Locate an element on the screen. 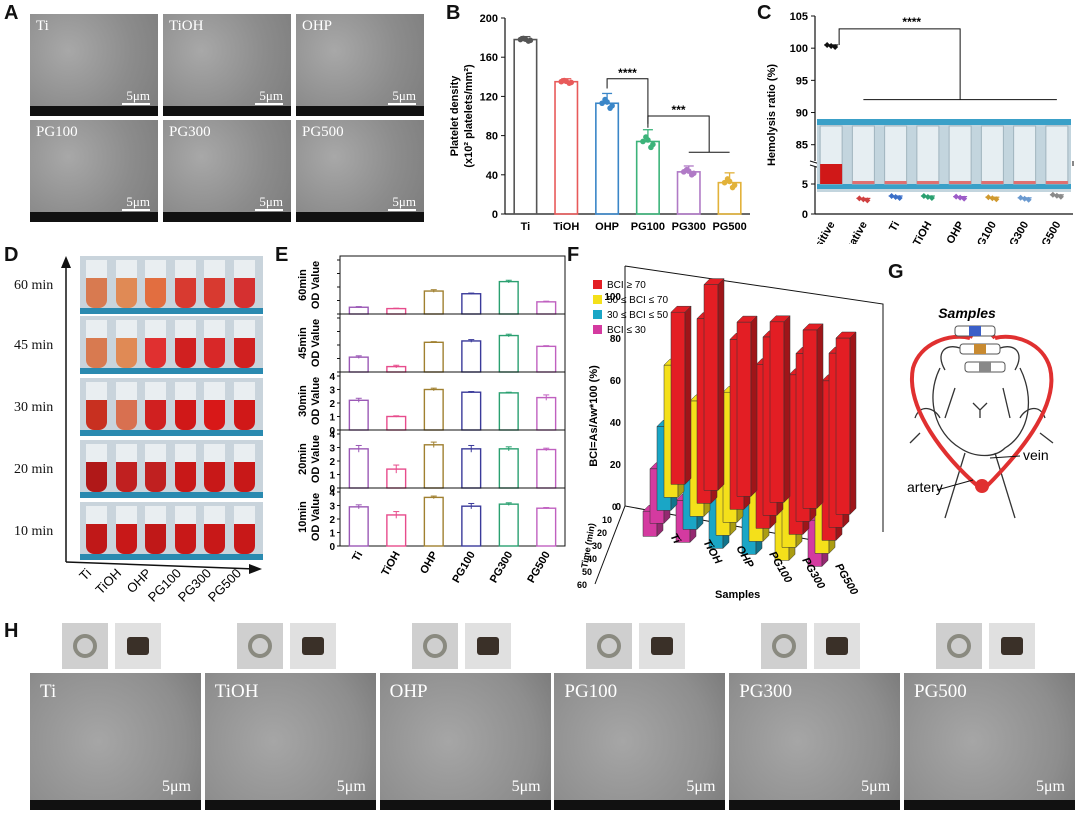 The image size is (1080, 813). time-label: 20 min is located at coordinates (34, 469).